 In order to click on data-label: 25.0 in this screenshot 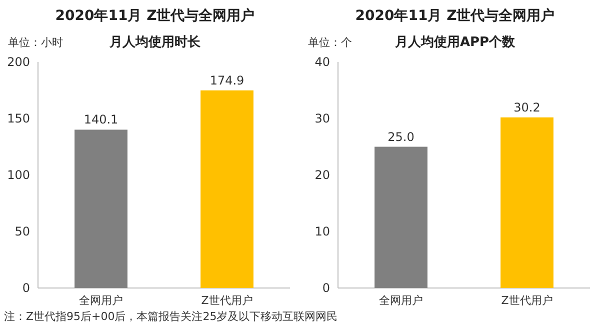, I will do `click(401, 137)`.